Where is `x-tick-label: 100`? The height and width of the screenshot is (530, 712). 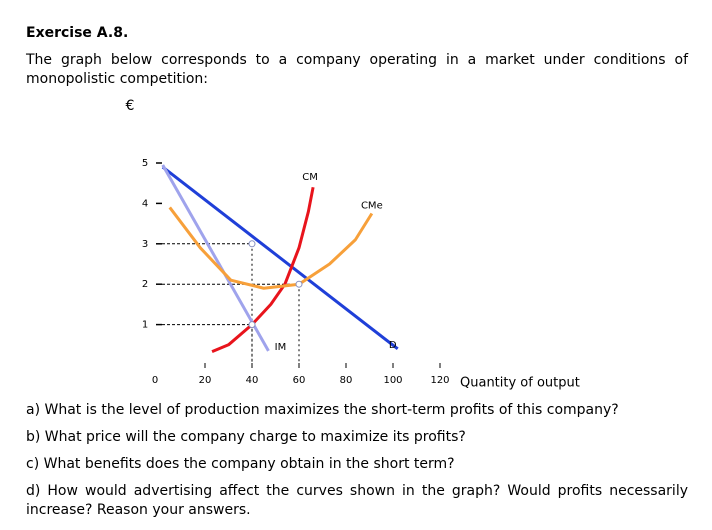
x-tick-label: 100 is located at coordinates (392, 380).